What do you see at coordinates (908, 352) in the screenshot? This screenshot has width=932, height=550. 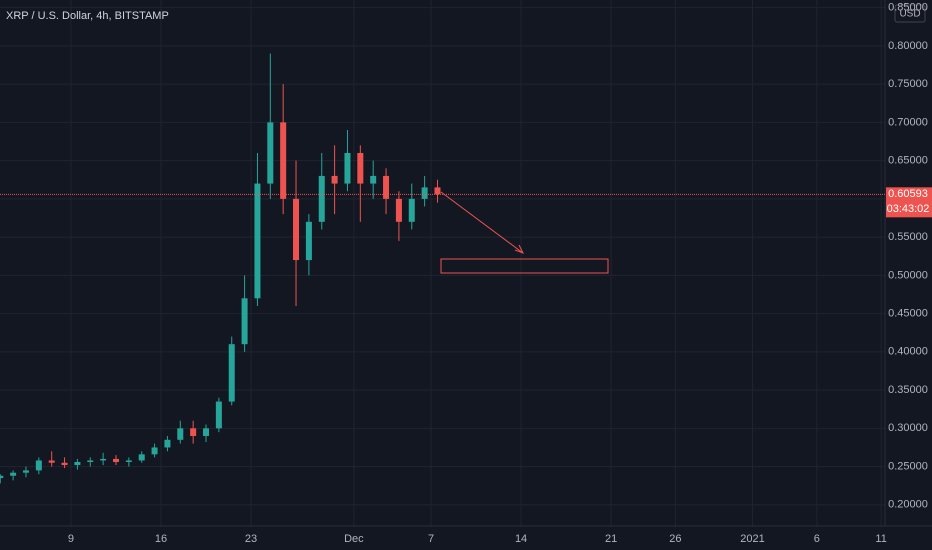 I see `y-tick-label: 0.40000` at bounding box center [908, 352].